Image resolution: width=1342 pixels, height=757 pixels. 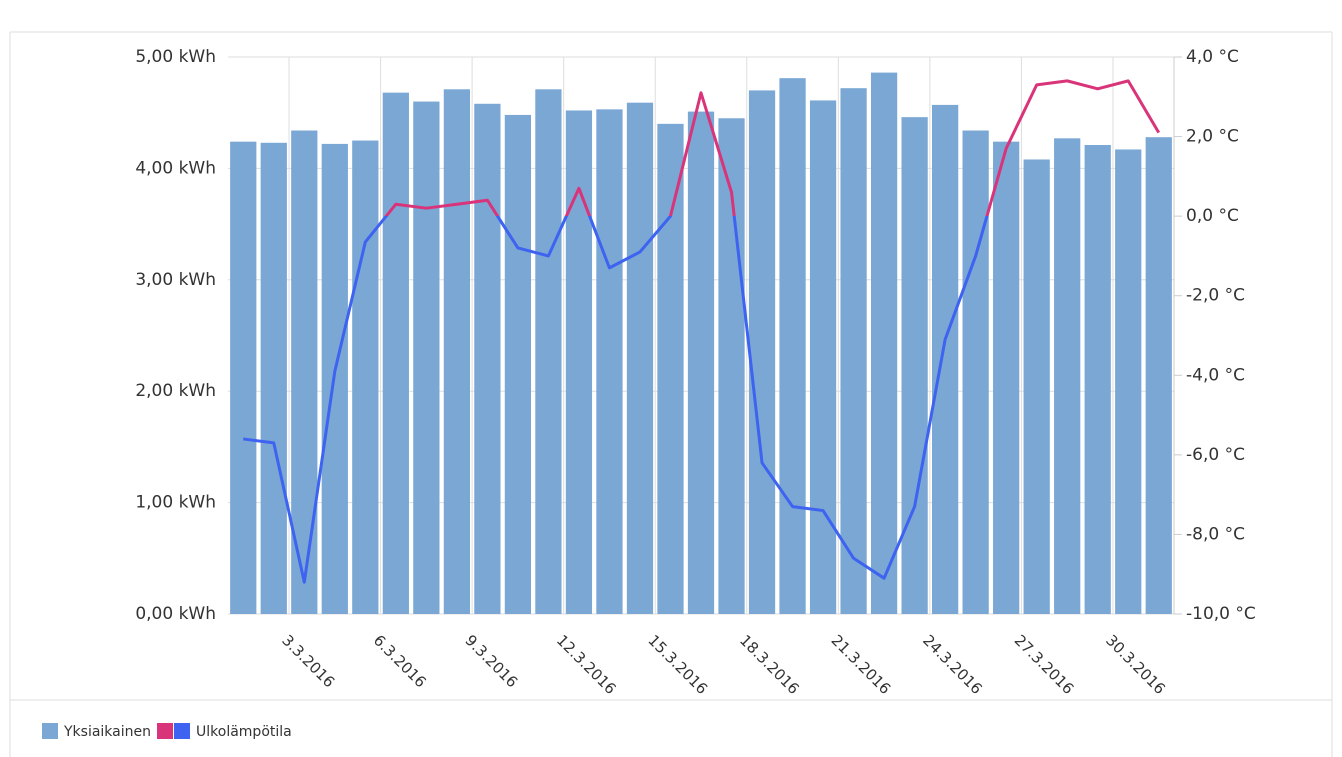 What do you see at coordinates (1212, 216) in the screenshot?
I see `y2-tick-label: 0,0 °C` at bounding box center [1212, 216].